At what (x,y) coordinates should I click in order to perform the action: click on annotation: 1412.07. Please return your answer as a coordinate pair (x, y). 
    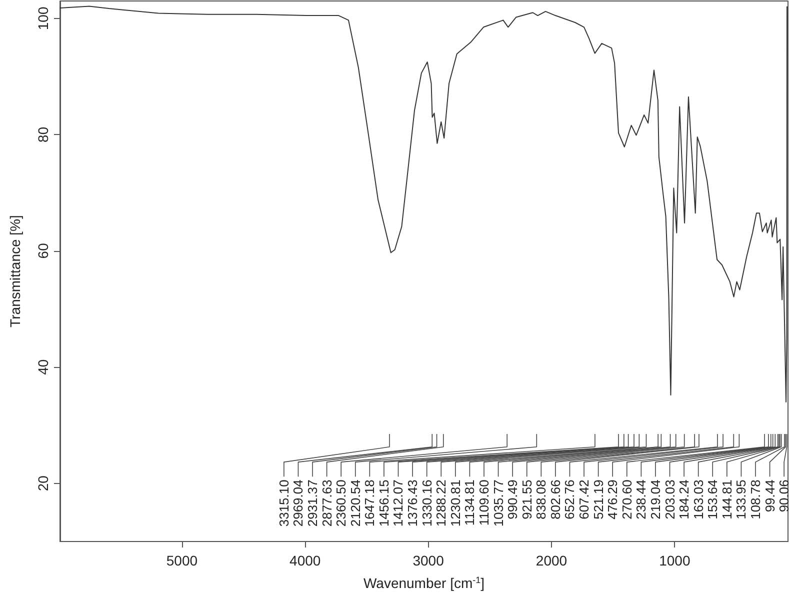
    Looking at the image, I should click on (398, 503).